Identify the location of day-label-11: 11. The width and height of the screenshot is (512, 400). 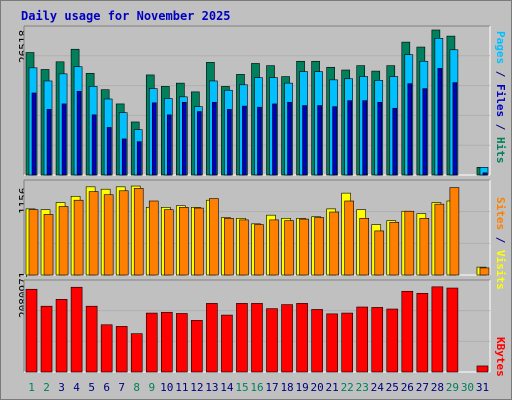
(181, 387).